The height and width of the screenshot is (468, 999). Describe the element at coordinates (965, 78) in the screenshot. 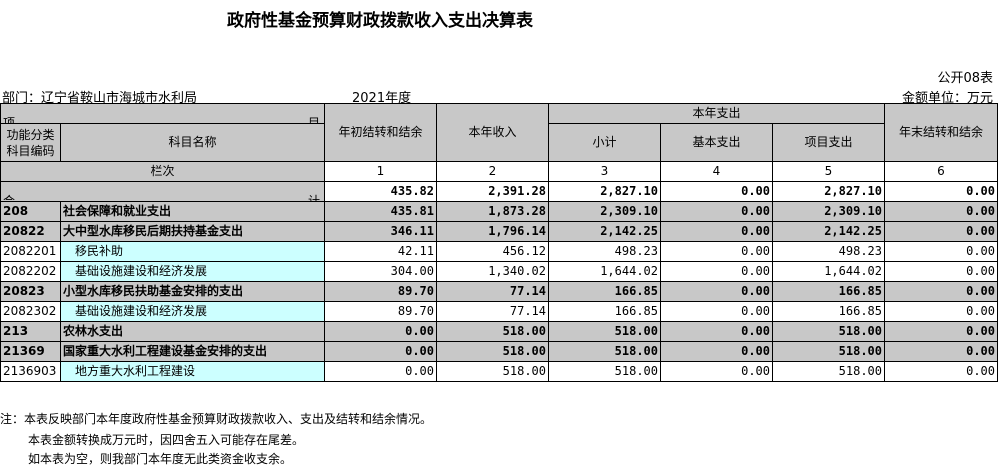

I see `form-number: 公开08表` at that location.